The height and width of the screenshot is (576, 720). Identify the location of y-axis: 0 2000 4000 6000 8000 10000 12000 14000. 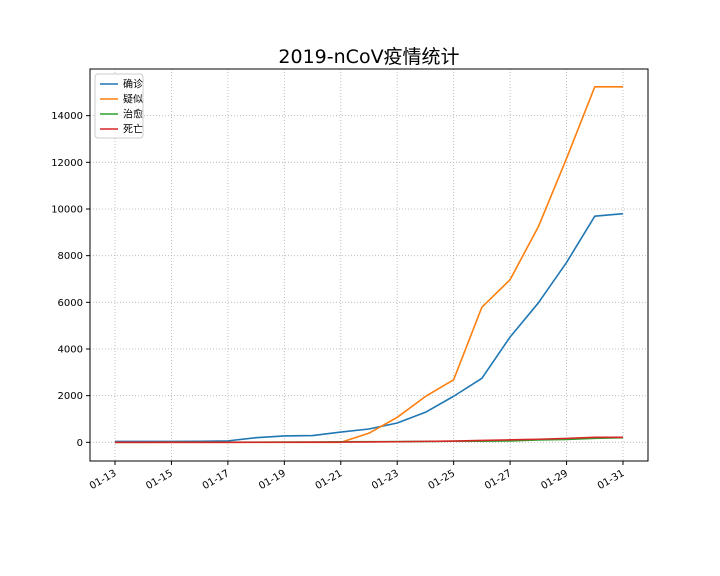
(70, 280).